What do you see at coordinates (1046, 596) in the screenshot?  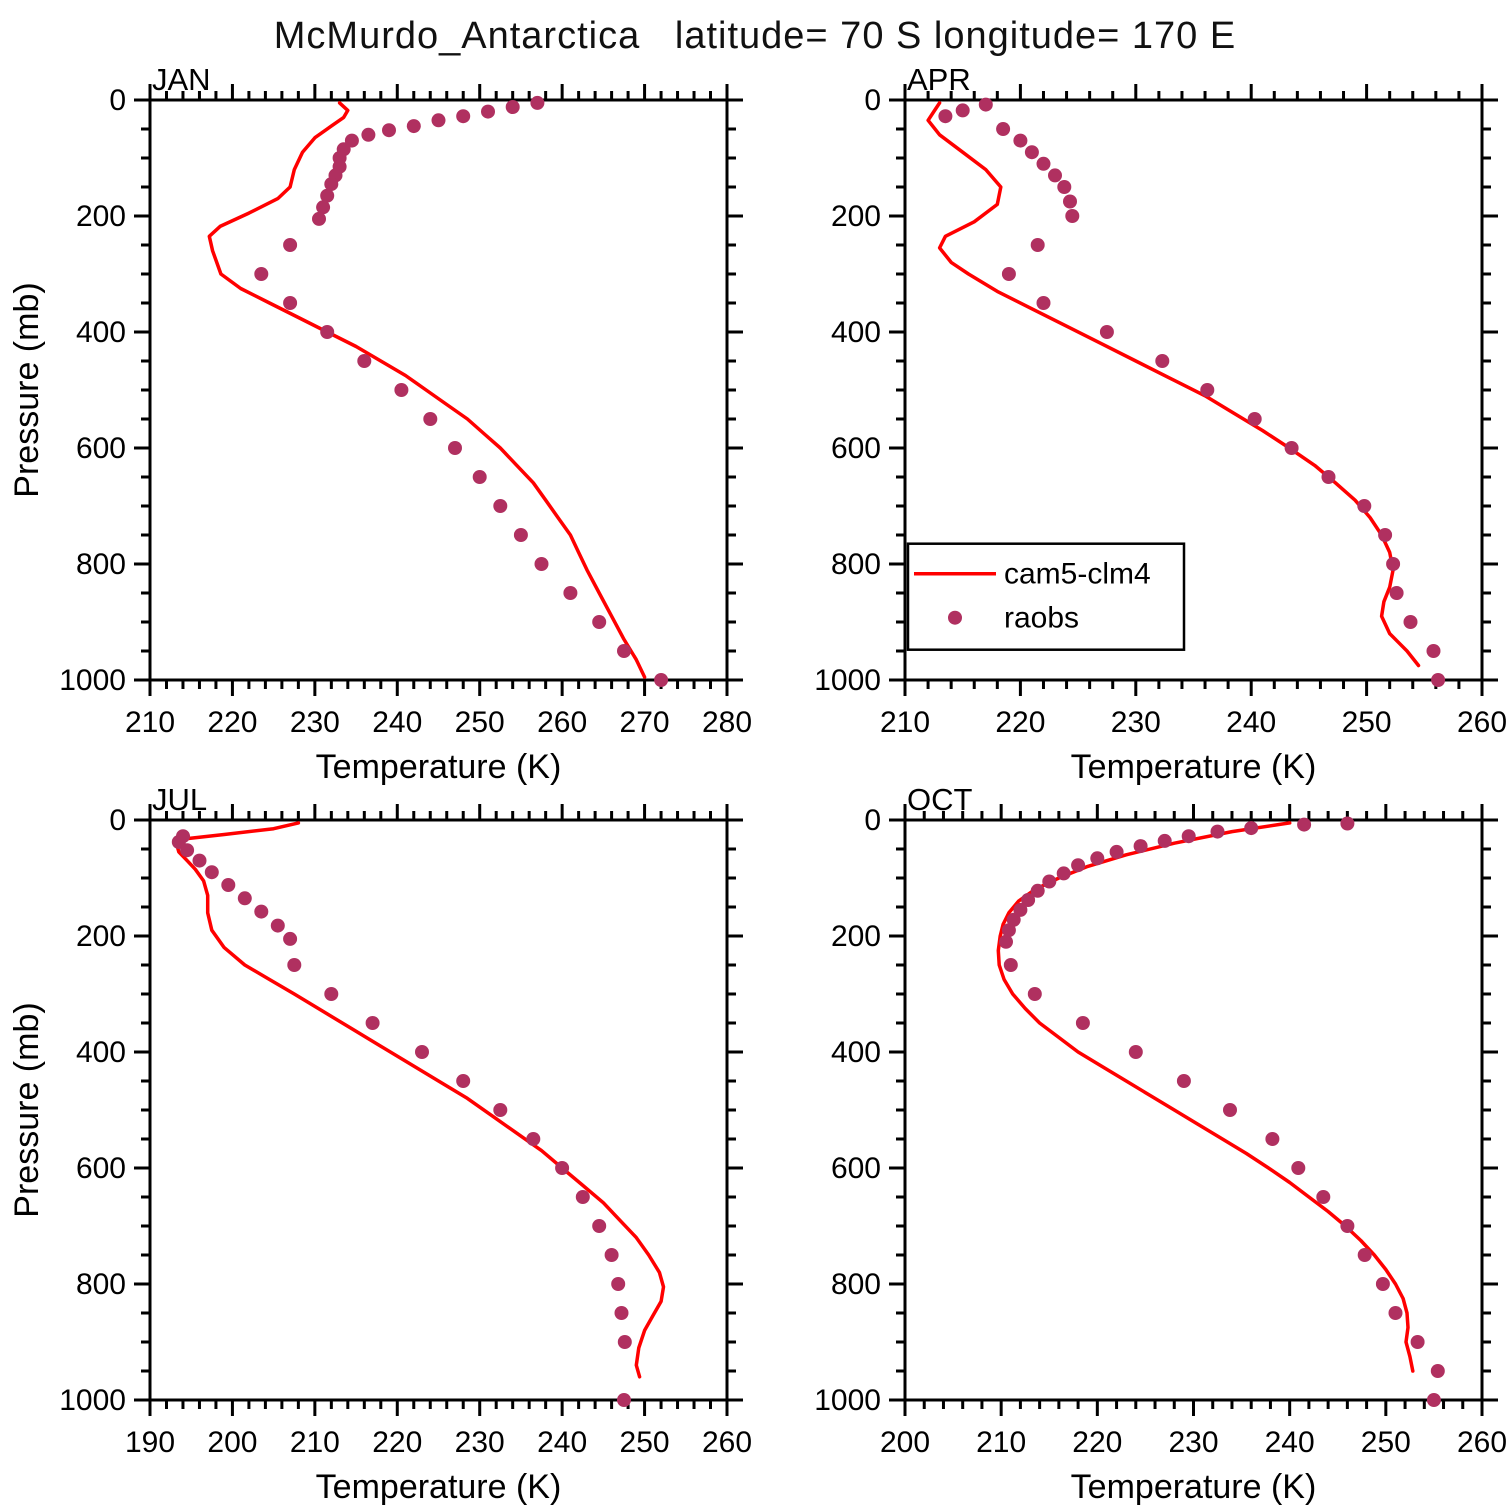 I see `legend: cam5-clm4 raobs` at bounding box center [1046, 596].